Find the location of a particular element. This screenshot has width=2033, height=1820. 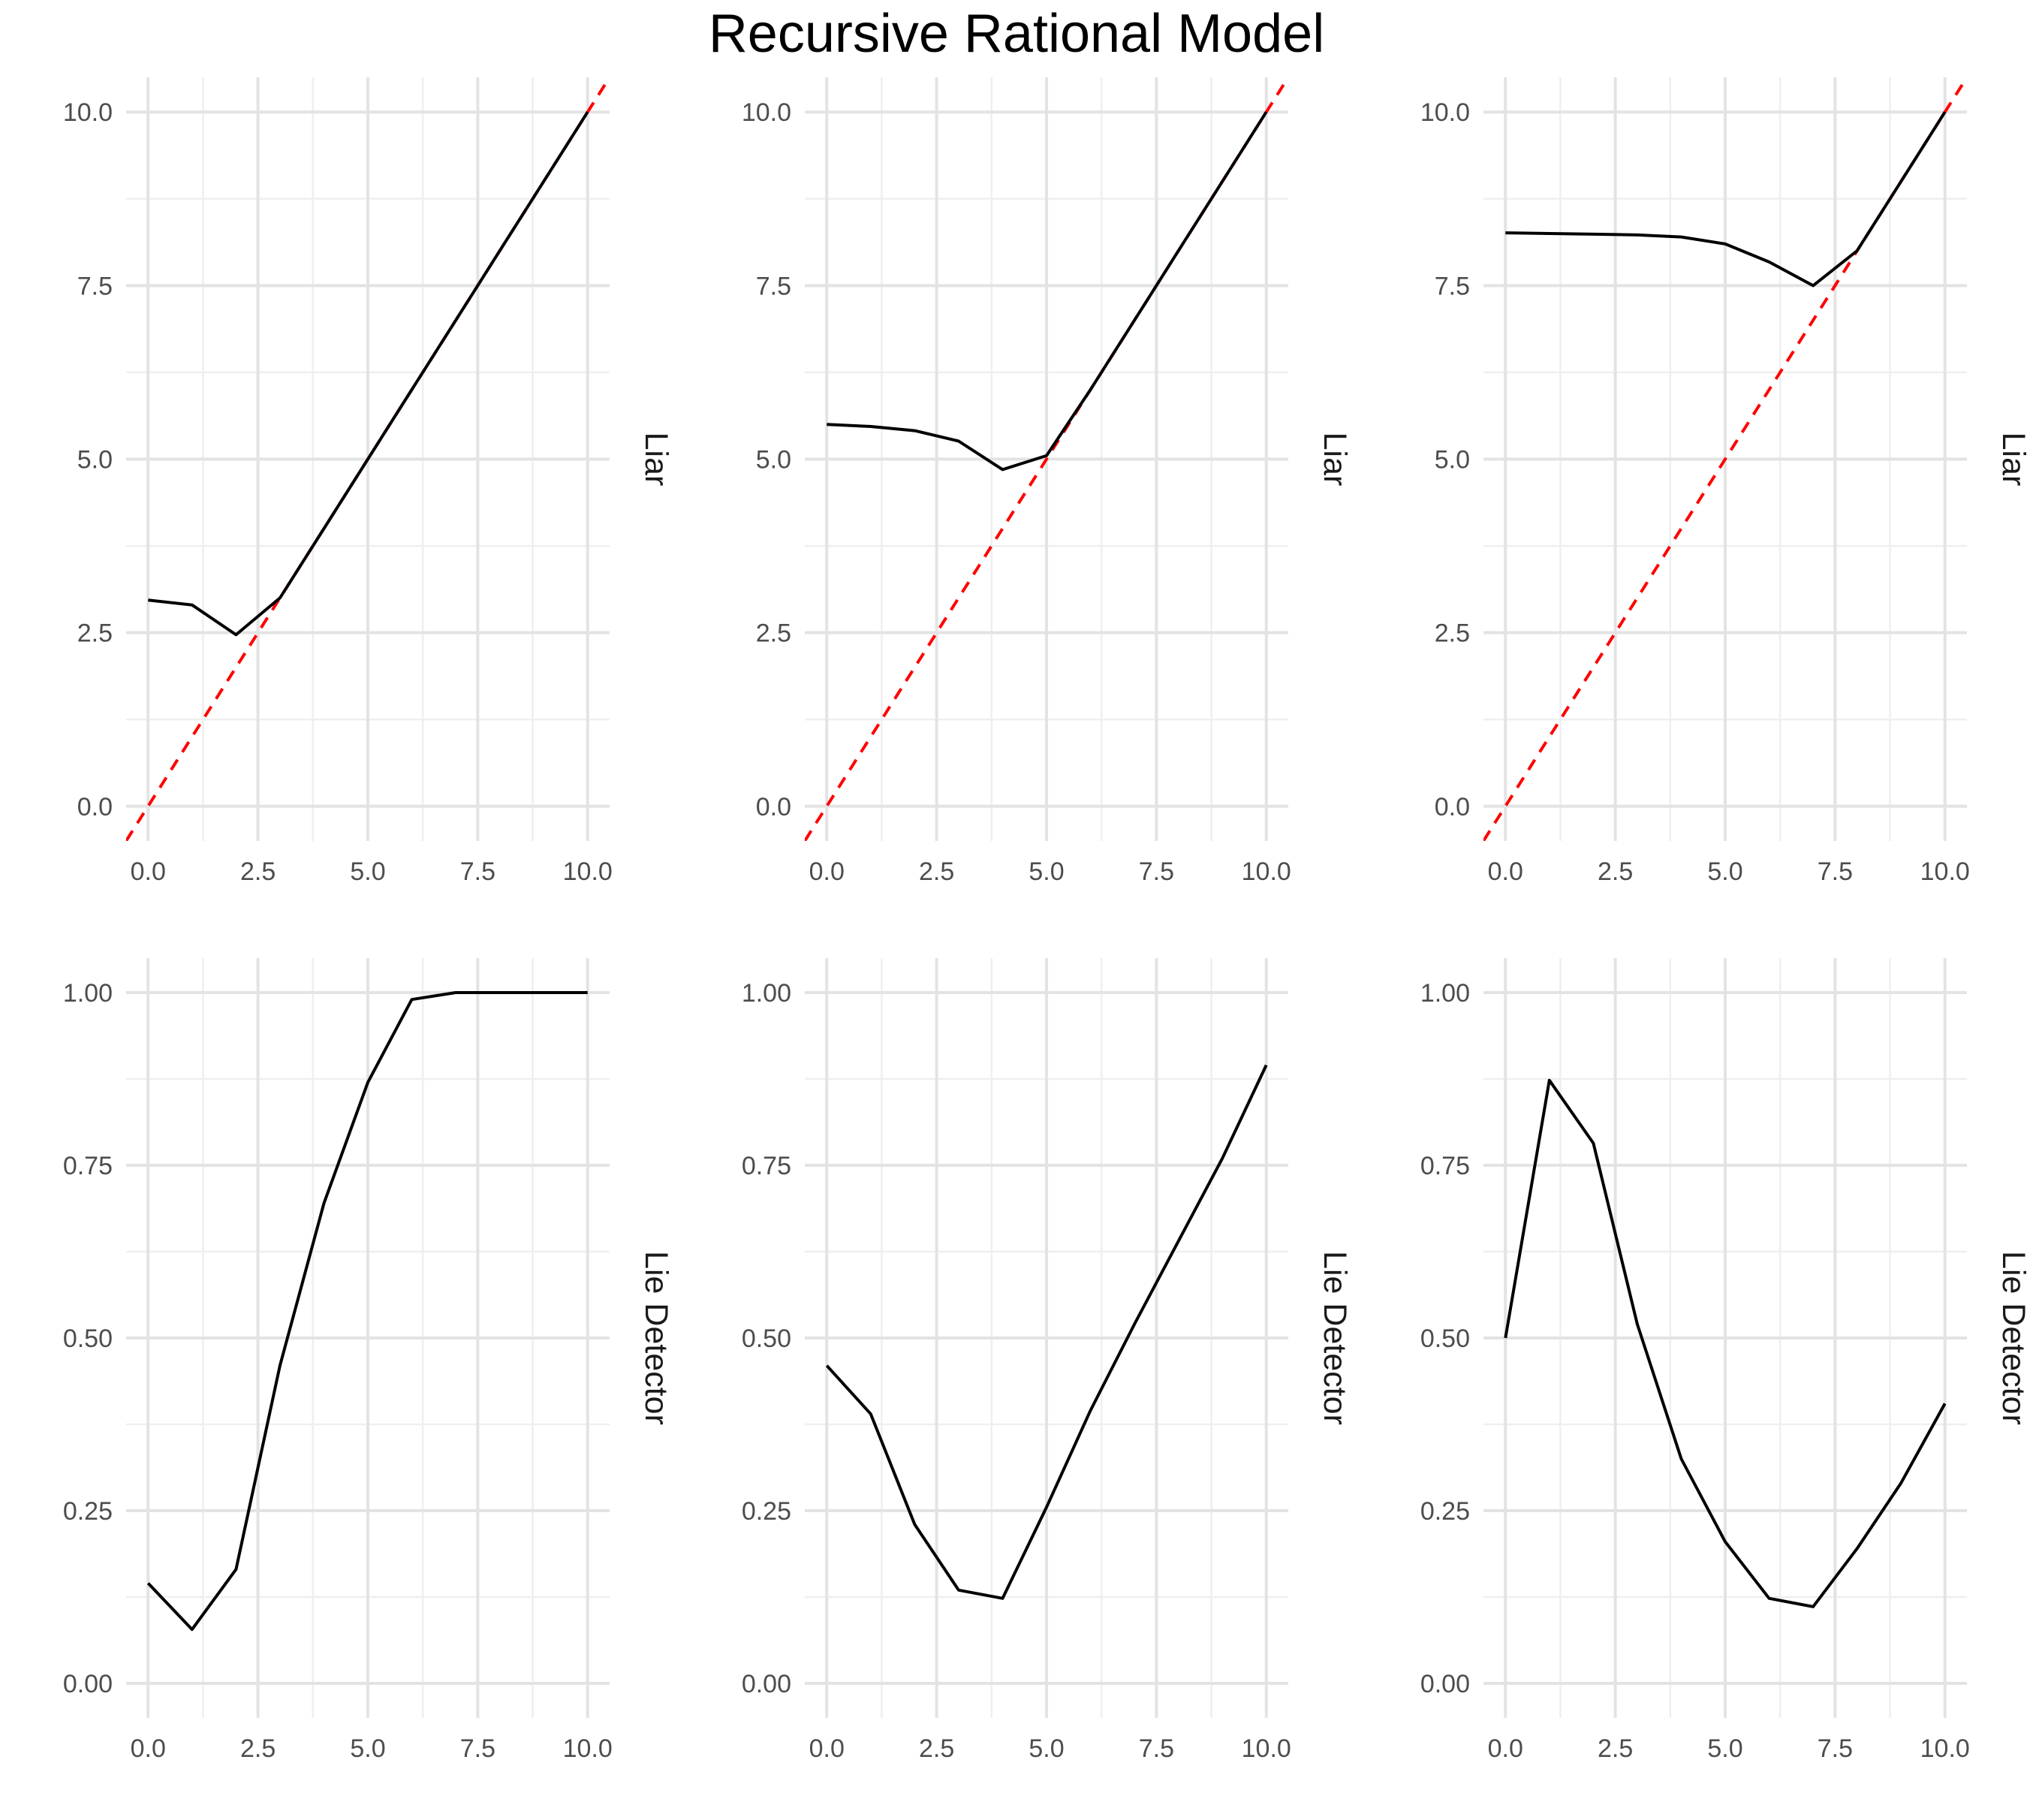

chart-title: Recursive Rational Model is located at coordinates (1017, 34).